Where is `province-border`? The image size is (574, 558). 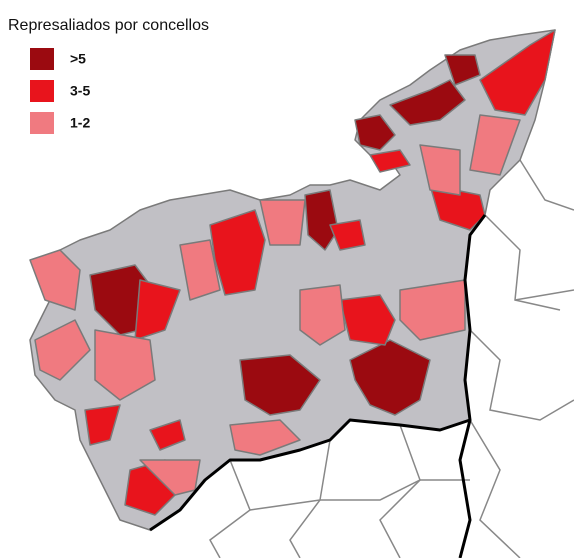 province-border is located at coordinates (465, 488).